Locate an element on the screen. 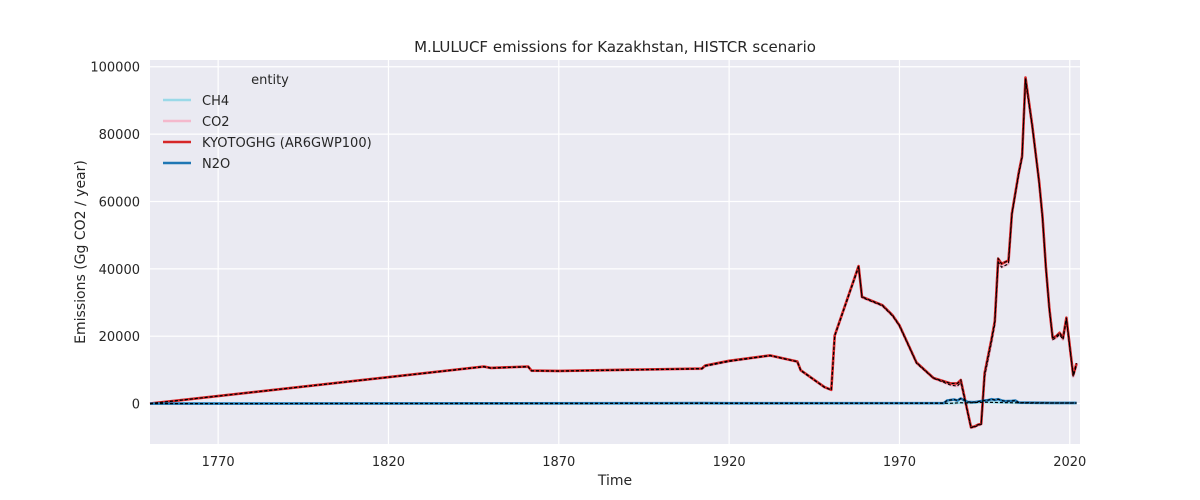 This screenshot has width=1200, height=500. legend-entry-kyotoghg-ar6gwp100: KYOTOGHG (AR6GWP100) is located at coordinates (287, 143).